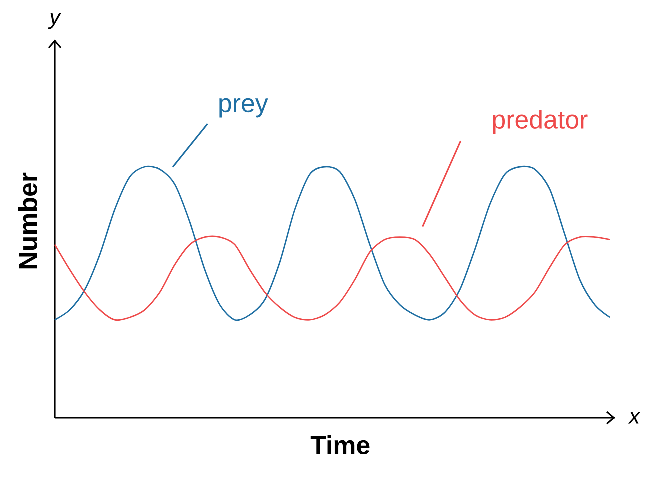 The width and height of the screenshot is (645, 478). Describe the element at coordinates (244, 108) in the screenshot. I see `text: prey` at that location.